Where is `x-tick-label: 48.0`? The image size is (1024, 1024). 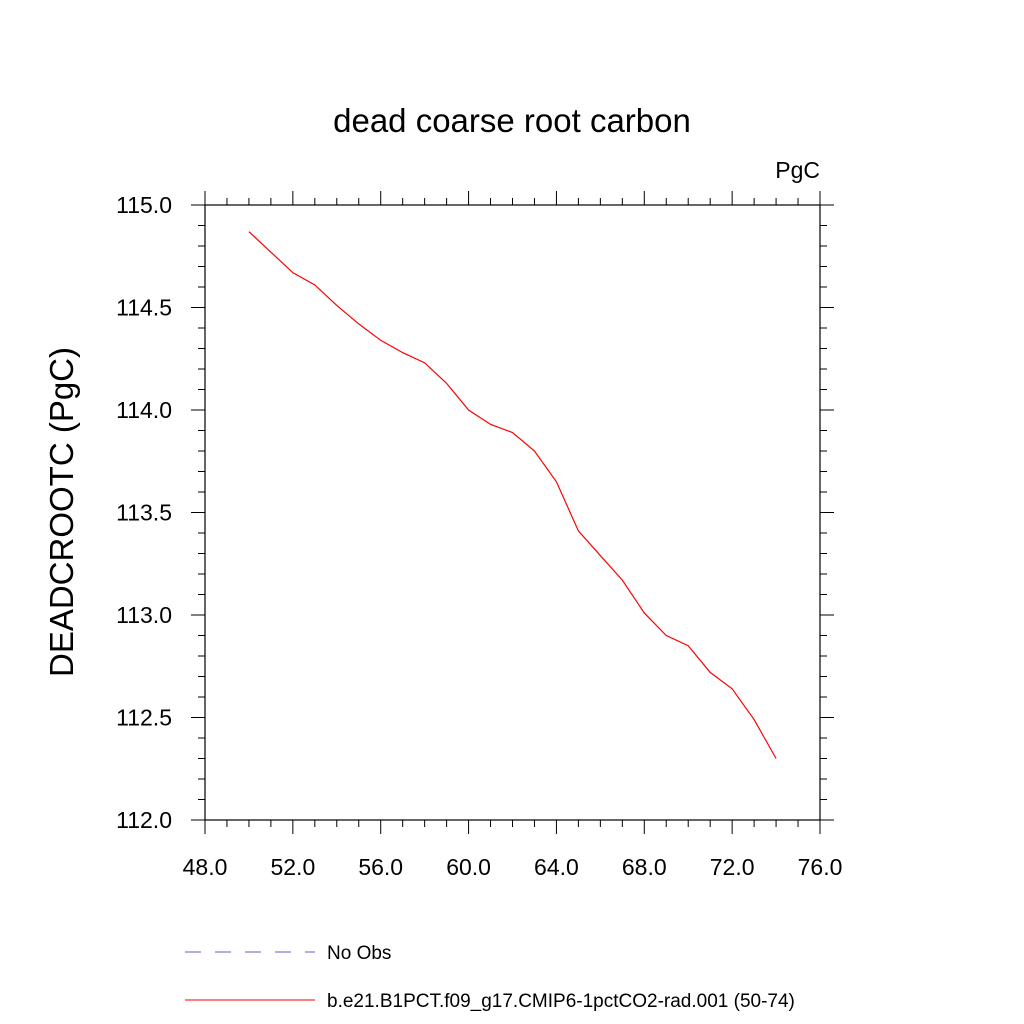
x-tick-label: 48.0 is located at coordinates (205, 867).